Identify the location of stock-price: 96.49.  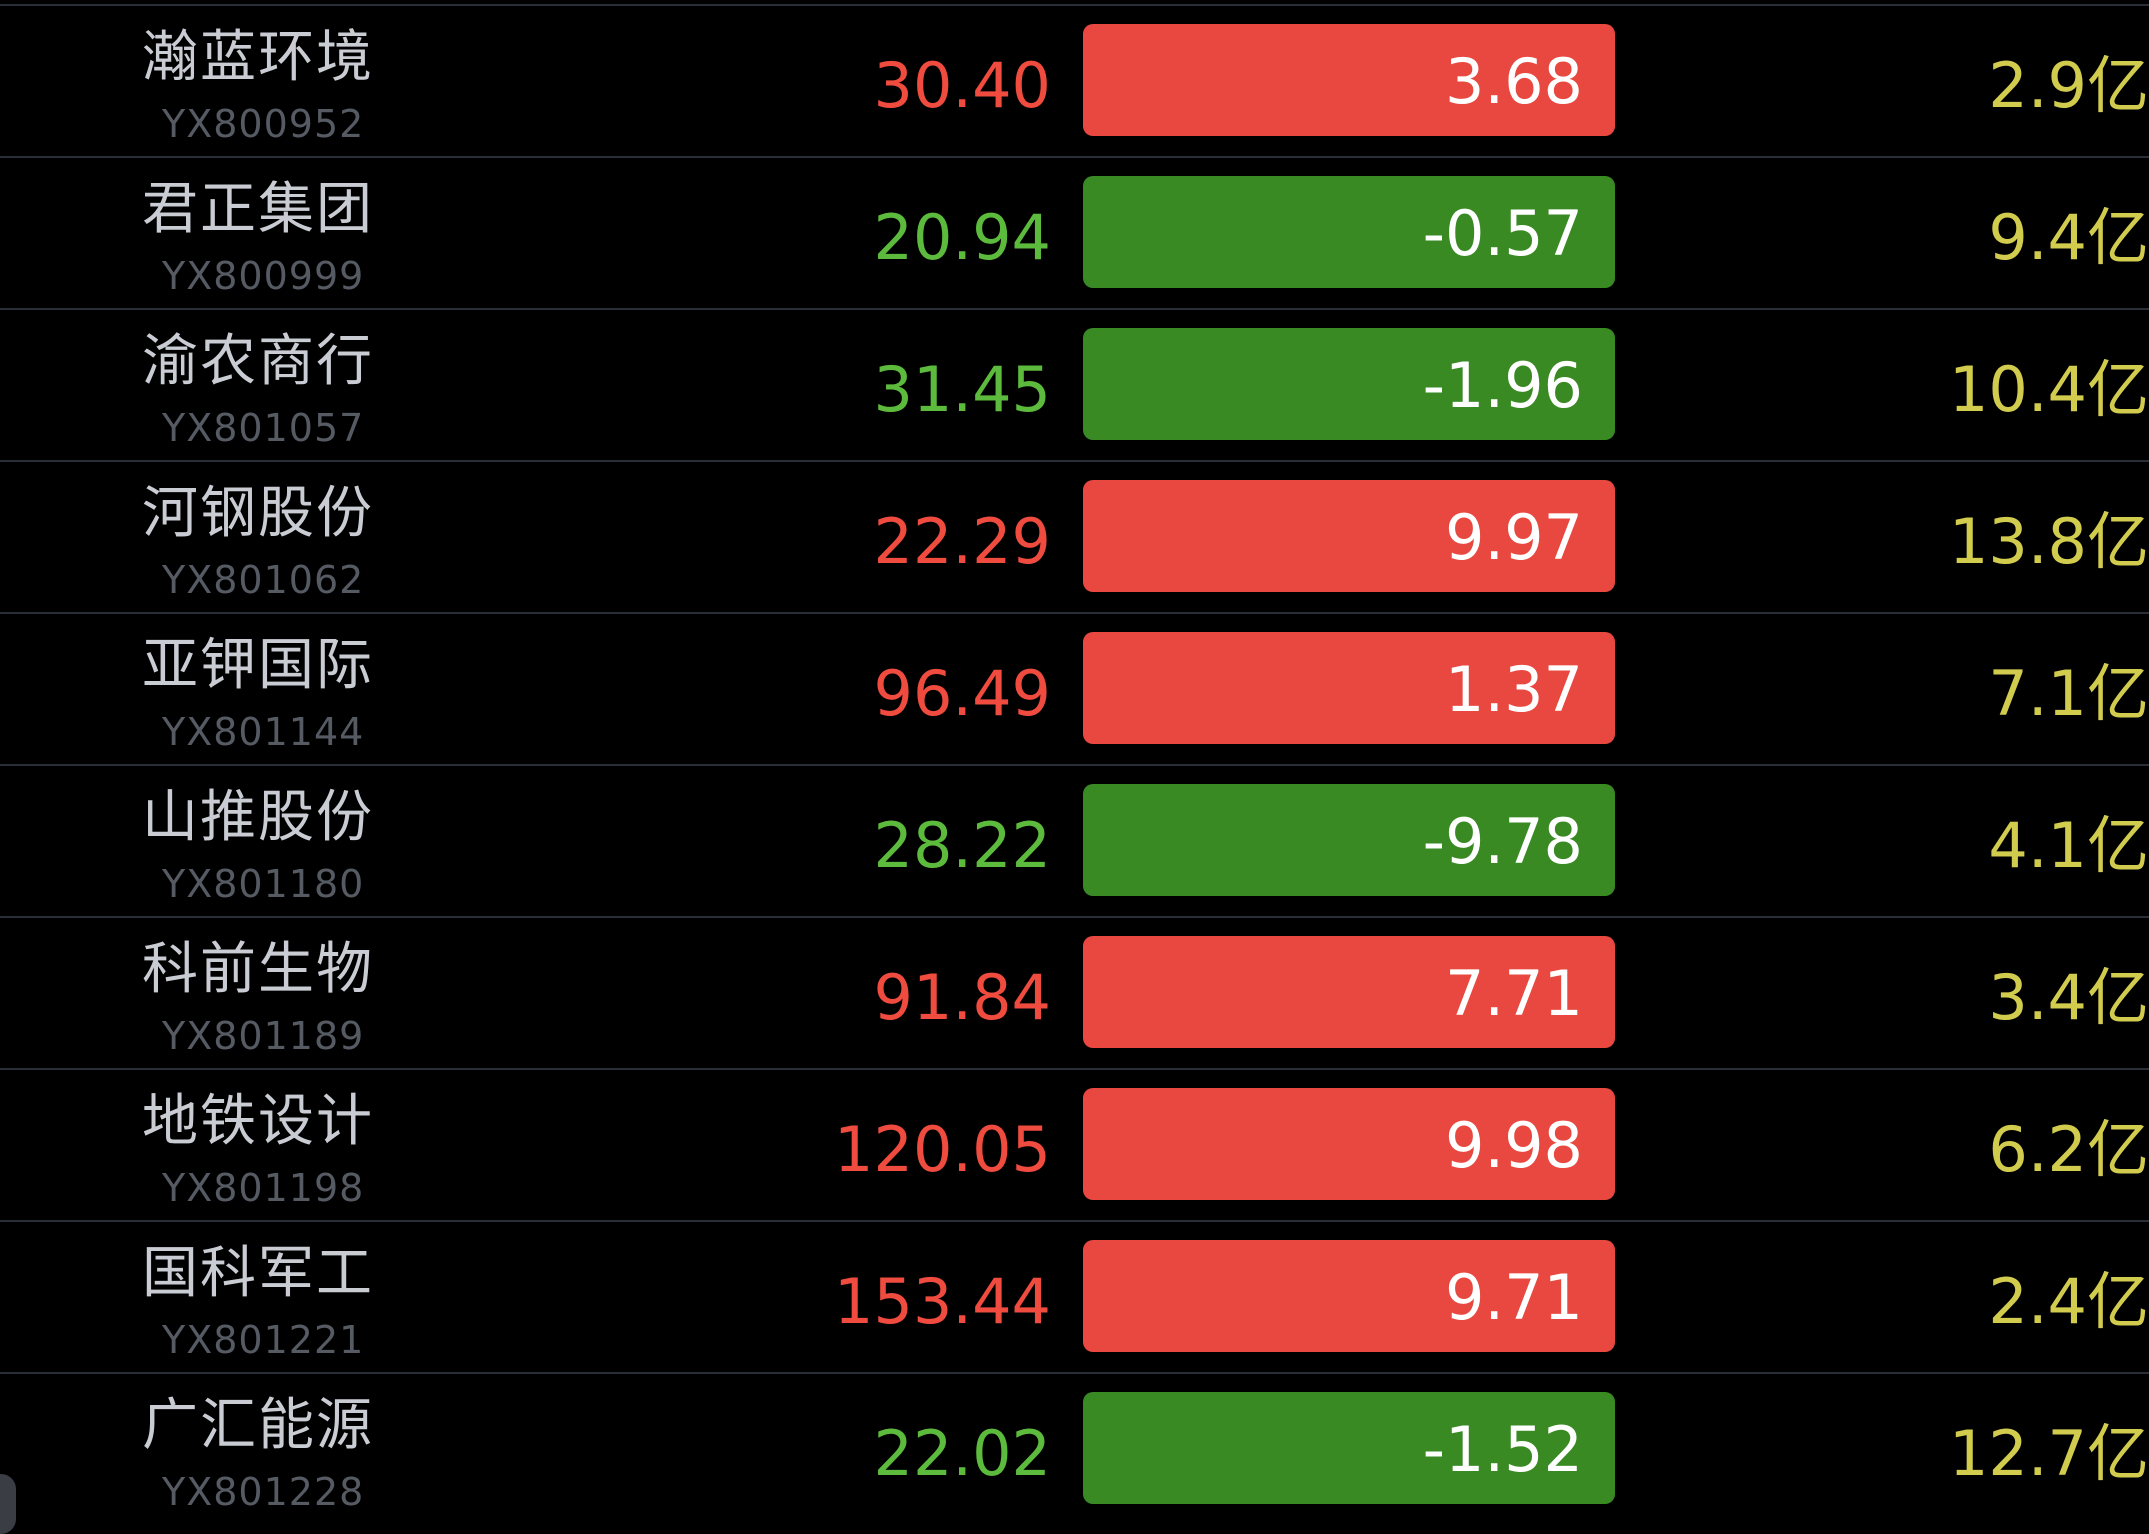
(962, 693).